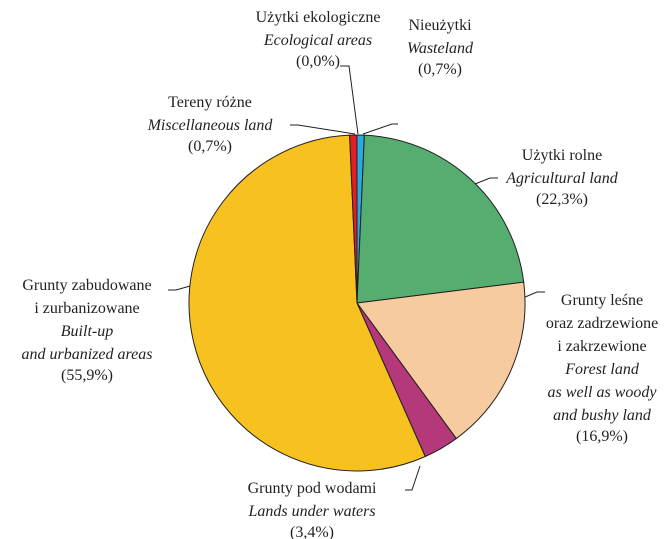  What do you see at coordinates (440, 48) in the screenshot?
I see `category-label-en: Wasteland` at bounding box center [440, 48].